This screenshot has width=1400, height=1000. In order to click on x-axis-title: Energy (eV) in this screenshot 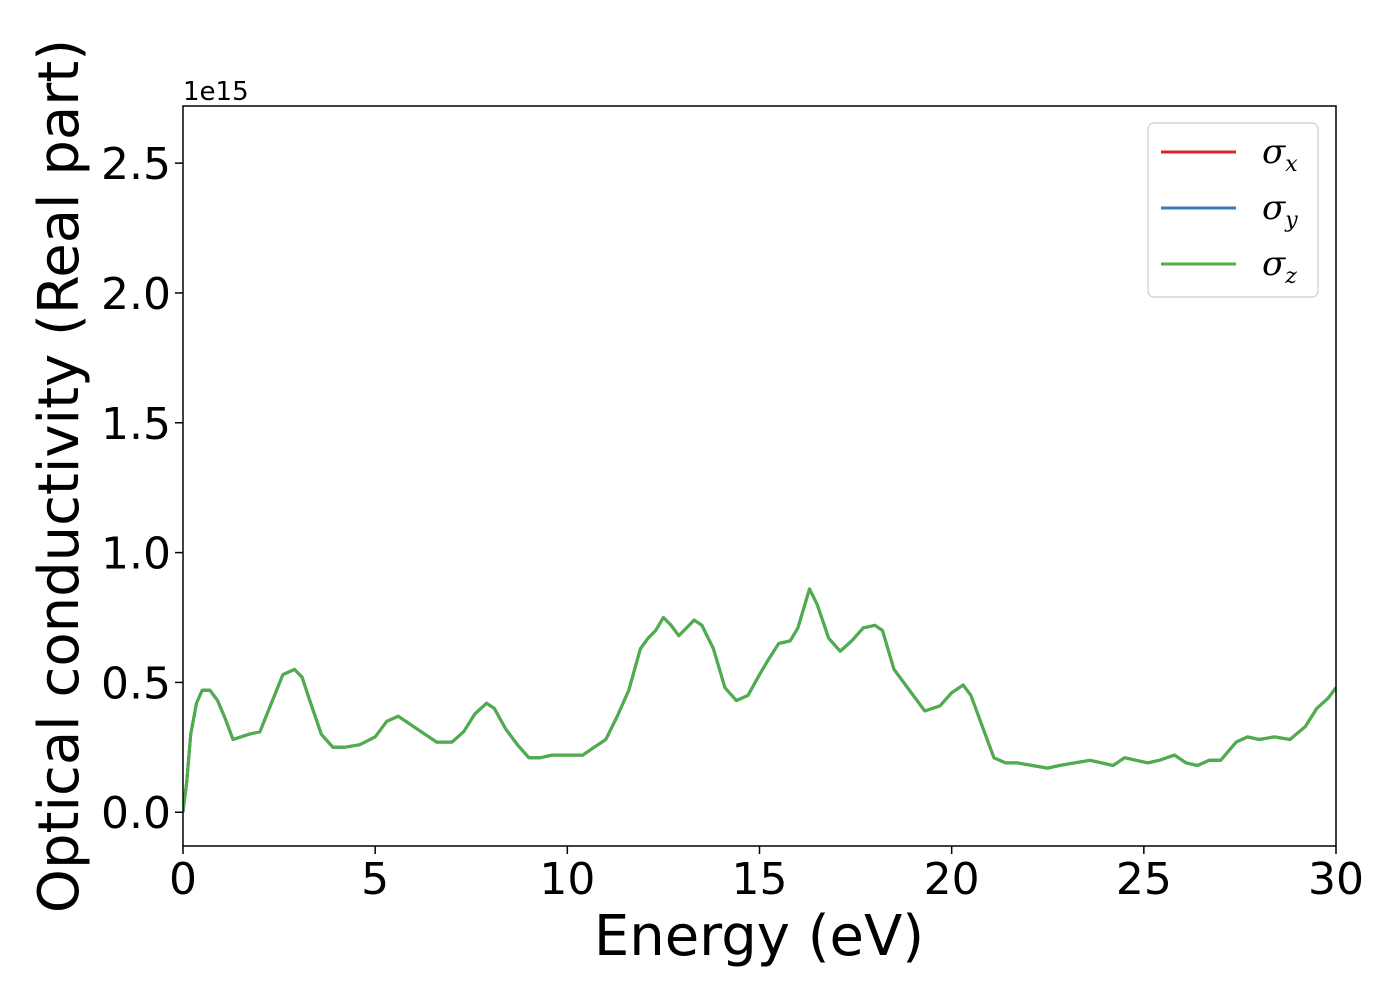, I will do `click(759, 936)`.